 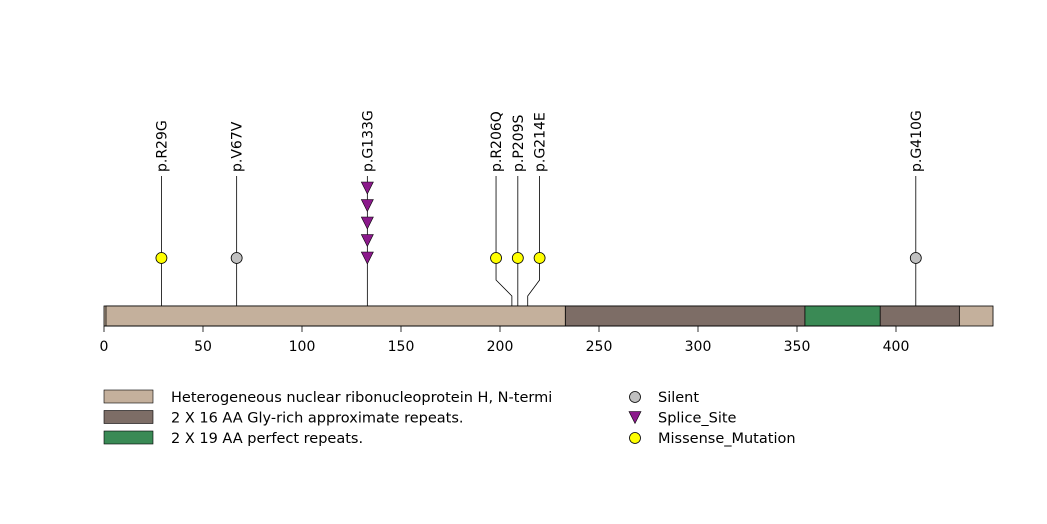 What do you see at coordinates (519, 143) in the screenshot?
I see `mutation-label: p.P209S` at bounding box center [519, 143].